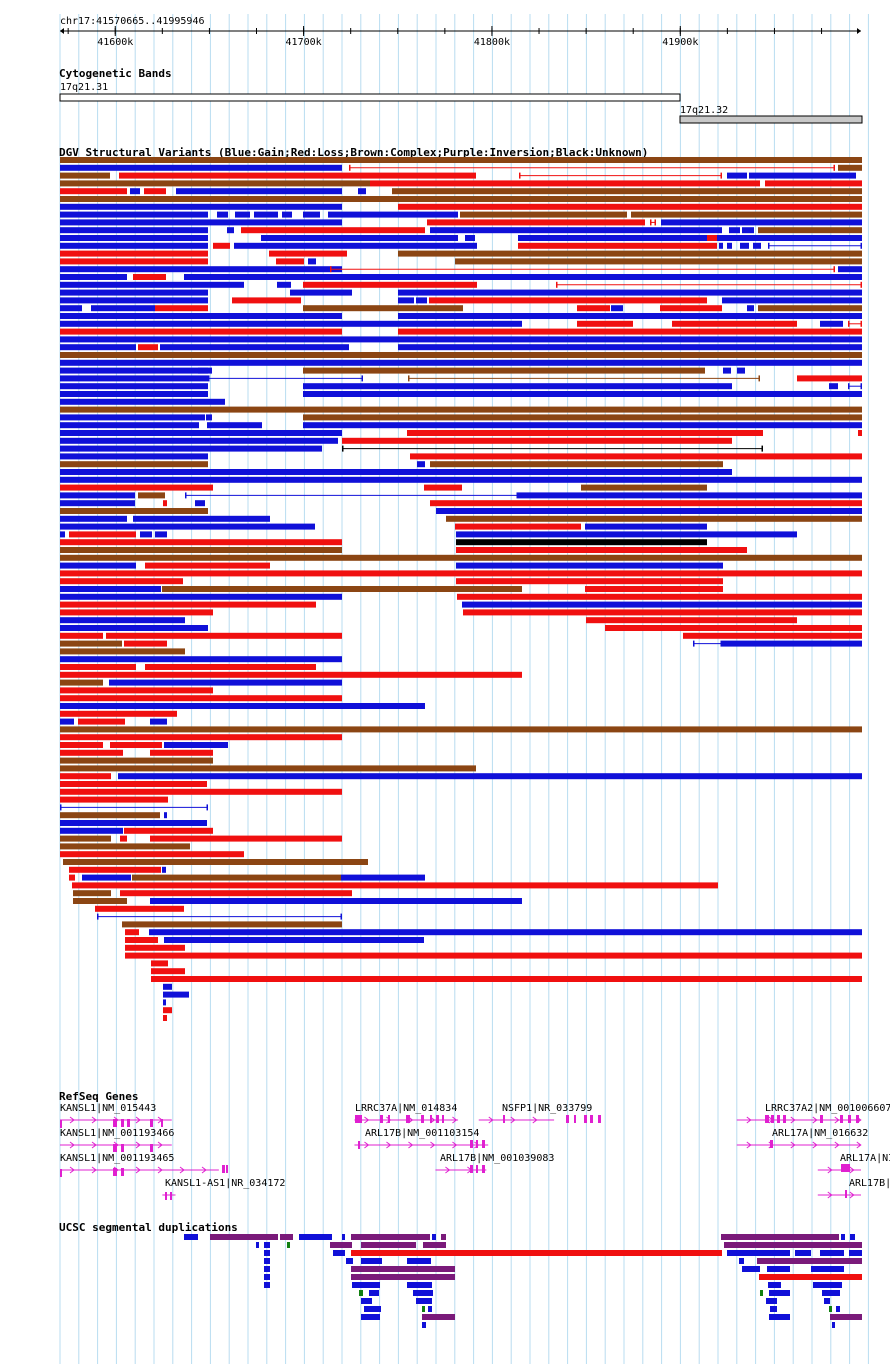 The image size is (890, 1364). Describe the element at coordinates (115, 73) in the screenshot. I see `cytoband-track-title: Cytogenetic Bands` at that location.